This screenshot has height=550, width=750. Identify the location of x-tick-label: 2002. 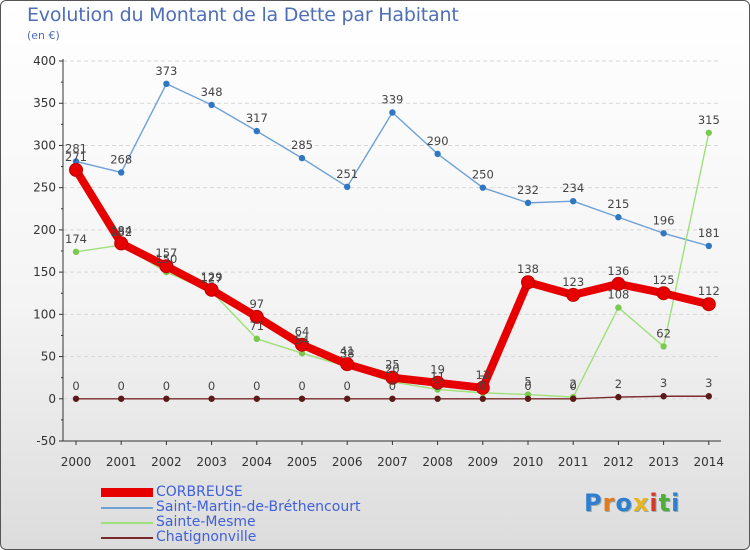
(166, 462).